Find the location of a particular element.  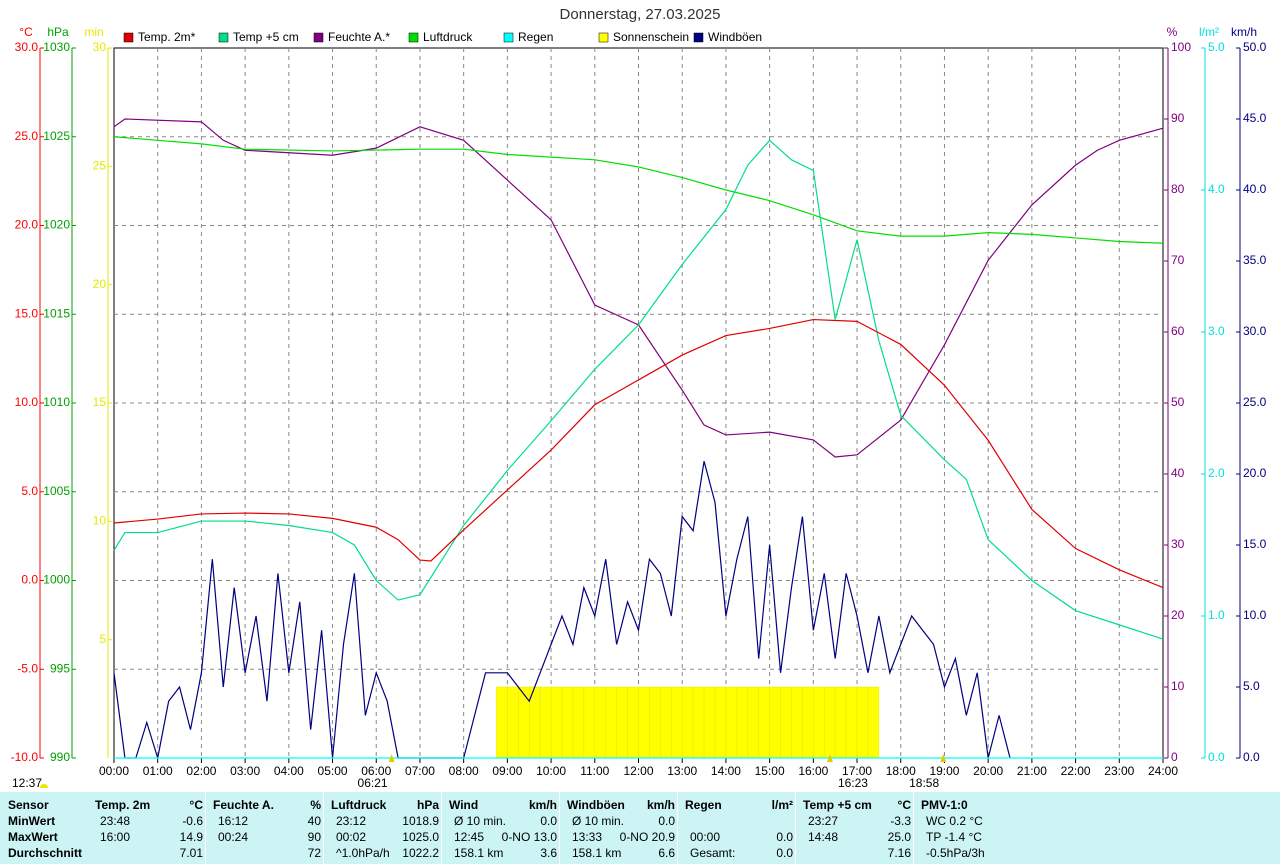

group-title: Wind is located at coordinates (464, 805).